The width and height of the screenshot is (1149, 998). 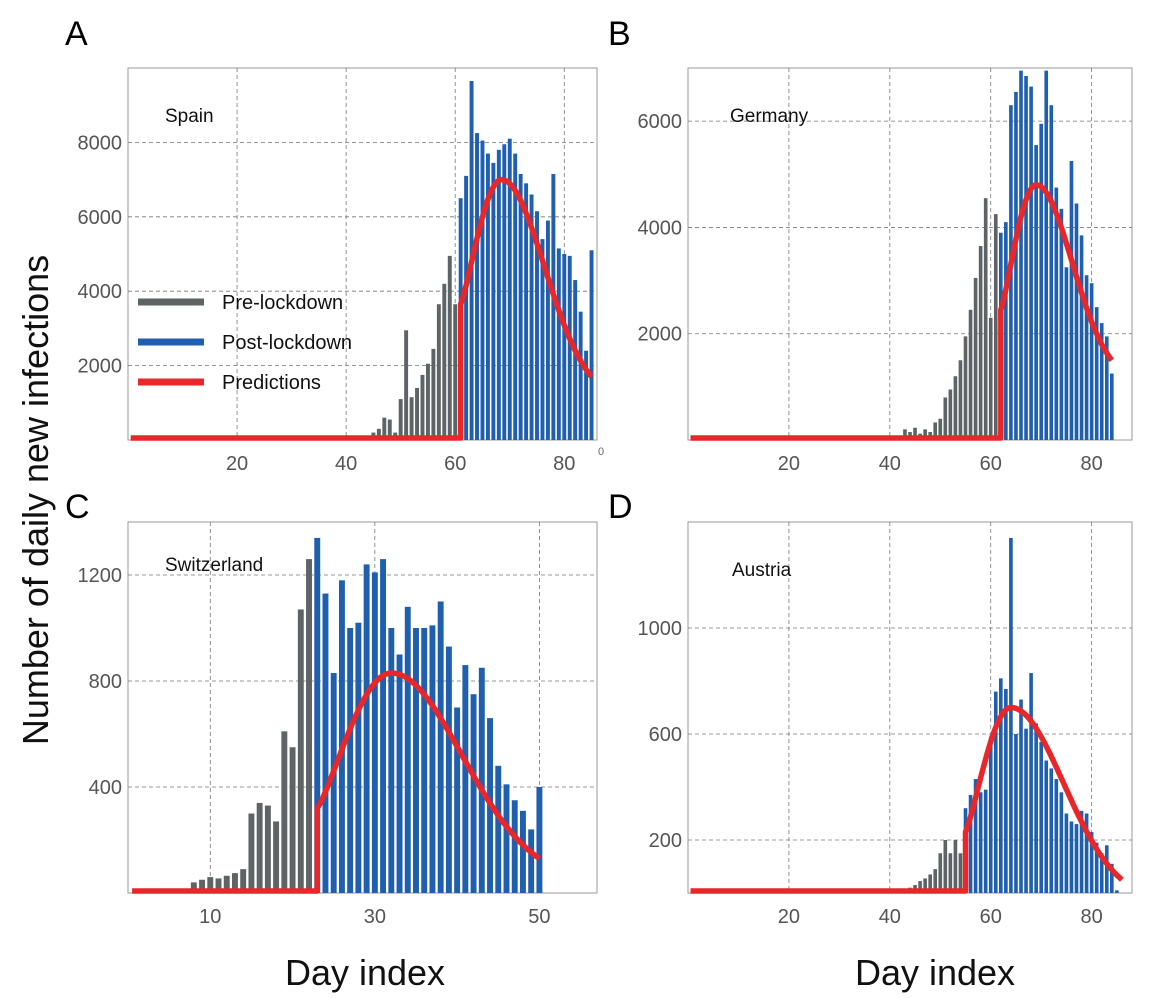 I want to click on legend-label-pre: Pre-lockdown, so click(x=282, y=303).